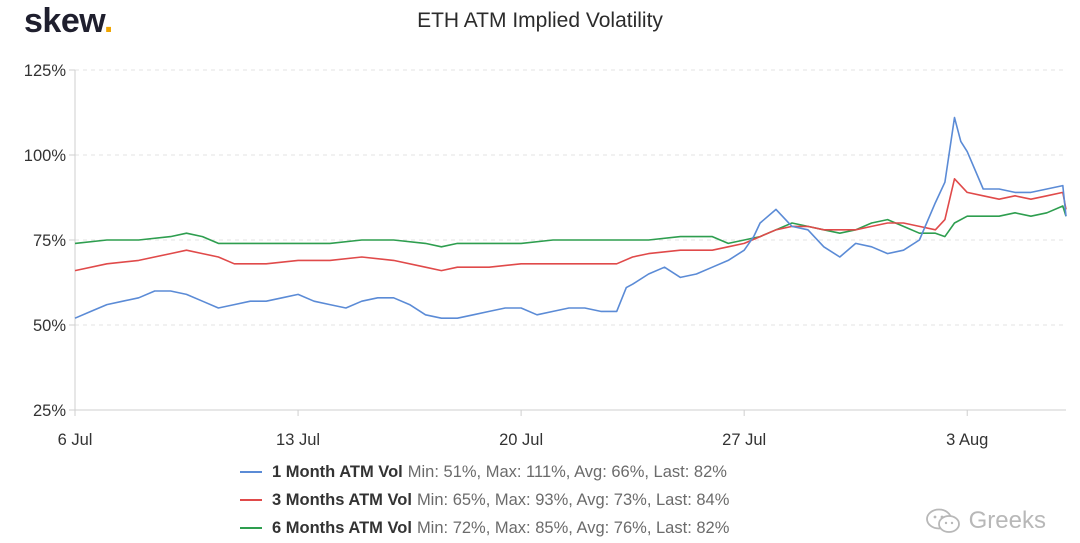 This screenshot has height=543, width=1080. What do you see at coordinates (540, 20) in the screenshot?
I see `chart-title: ETH ATM Implied Volatility` at bounding box center [540, 20].